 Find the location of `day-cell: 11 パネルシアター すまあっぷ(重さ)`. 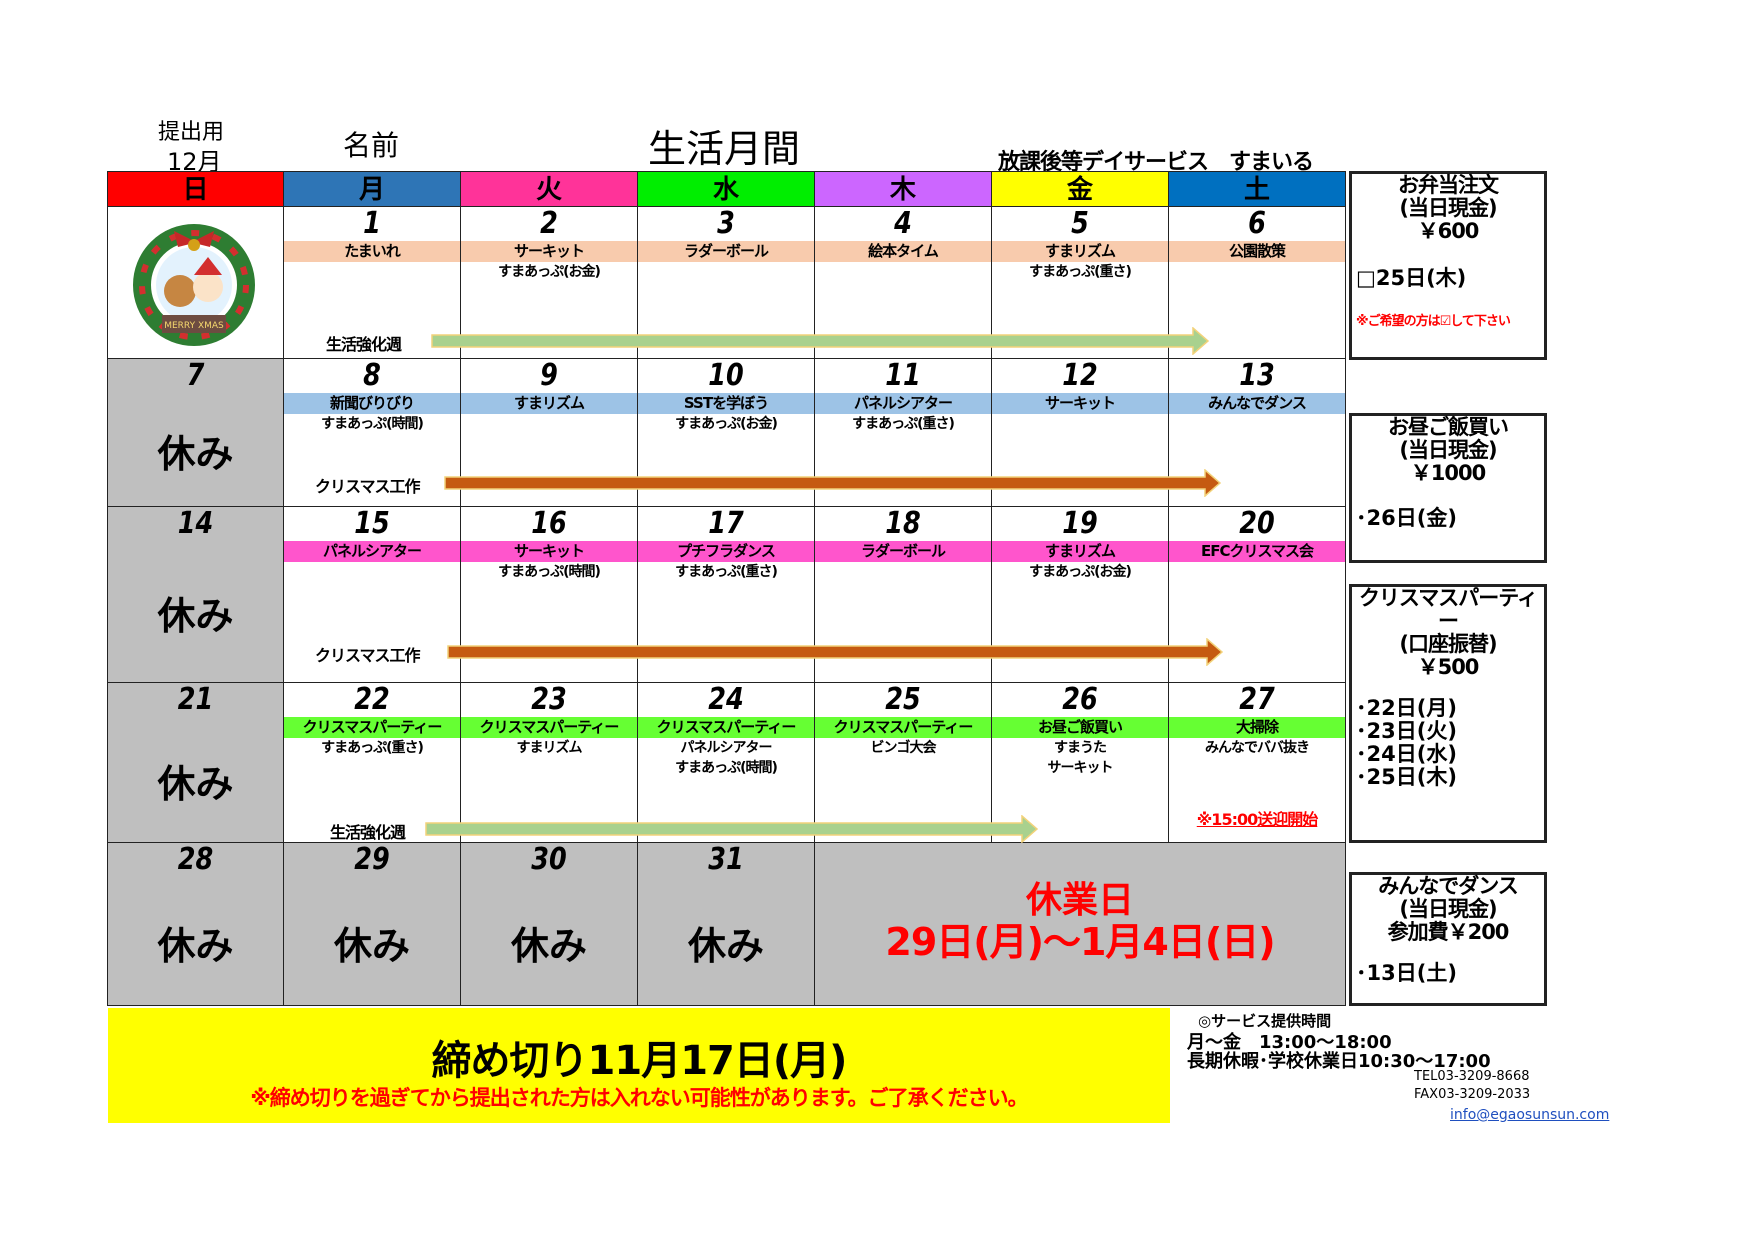

day-cell: 11 パネルシアター すまあっぷ(重さ) is located at coordinates (903, 433).